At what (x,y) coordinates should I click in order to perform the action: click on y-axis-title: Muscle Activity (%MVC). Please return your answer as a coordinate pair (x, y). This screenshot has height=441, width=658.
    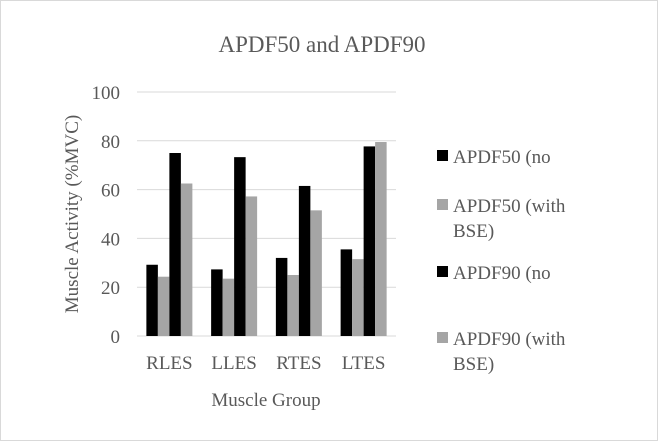
    Looking at the image, I should click on (72, 214).